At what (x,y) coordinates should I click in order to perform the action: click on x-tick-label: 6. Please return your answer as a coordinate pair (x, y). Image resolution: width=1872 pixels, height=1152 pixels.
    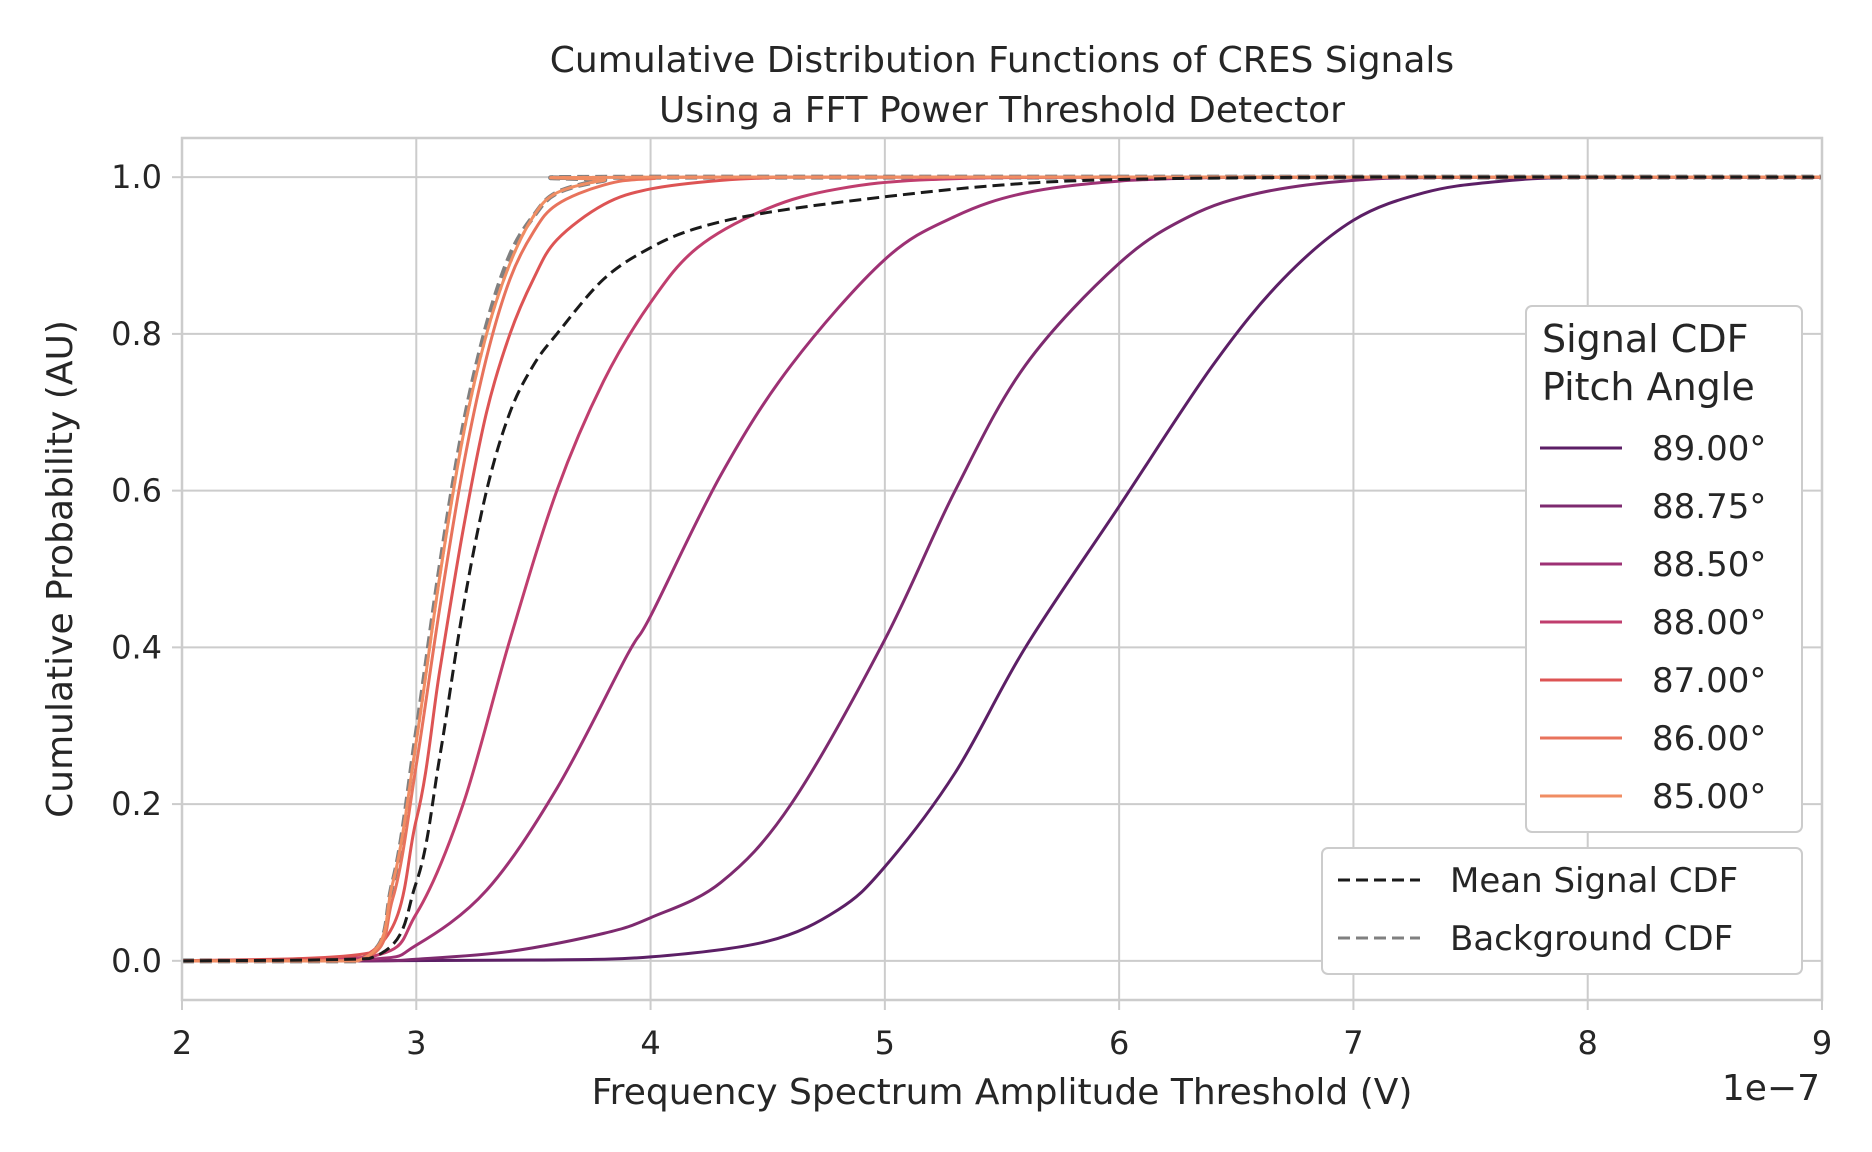
    Looking at the image, I should click on (1119, 1043).